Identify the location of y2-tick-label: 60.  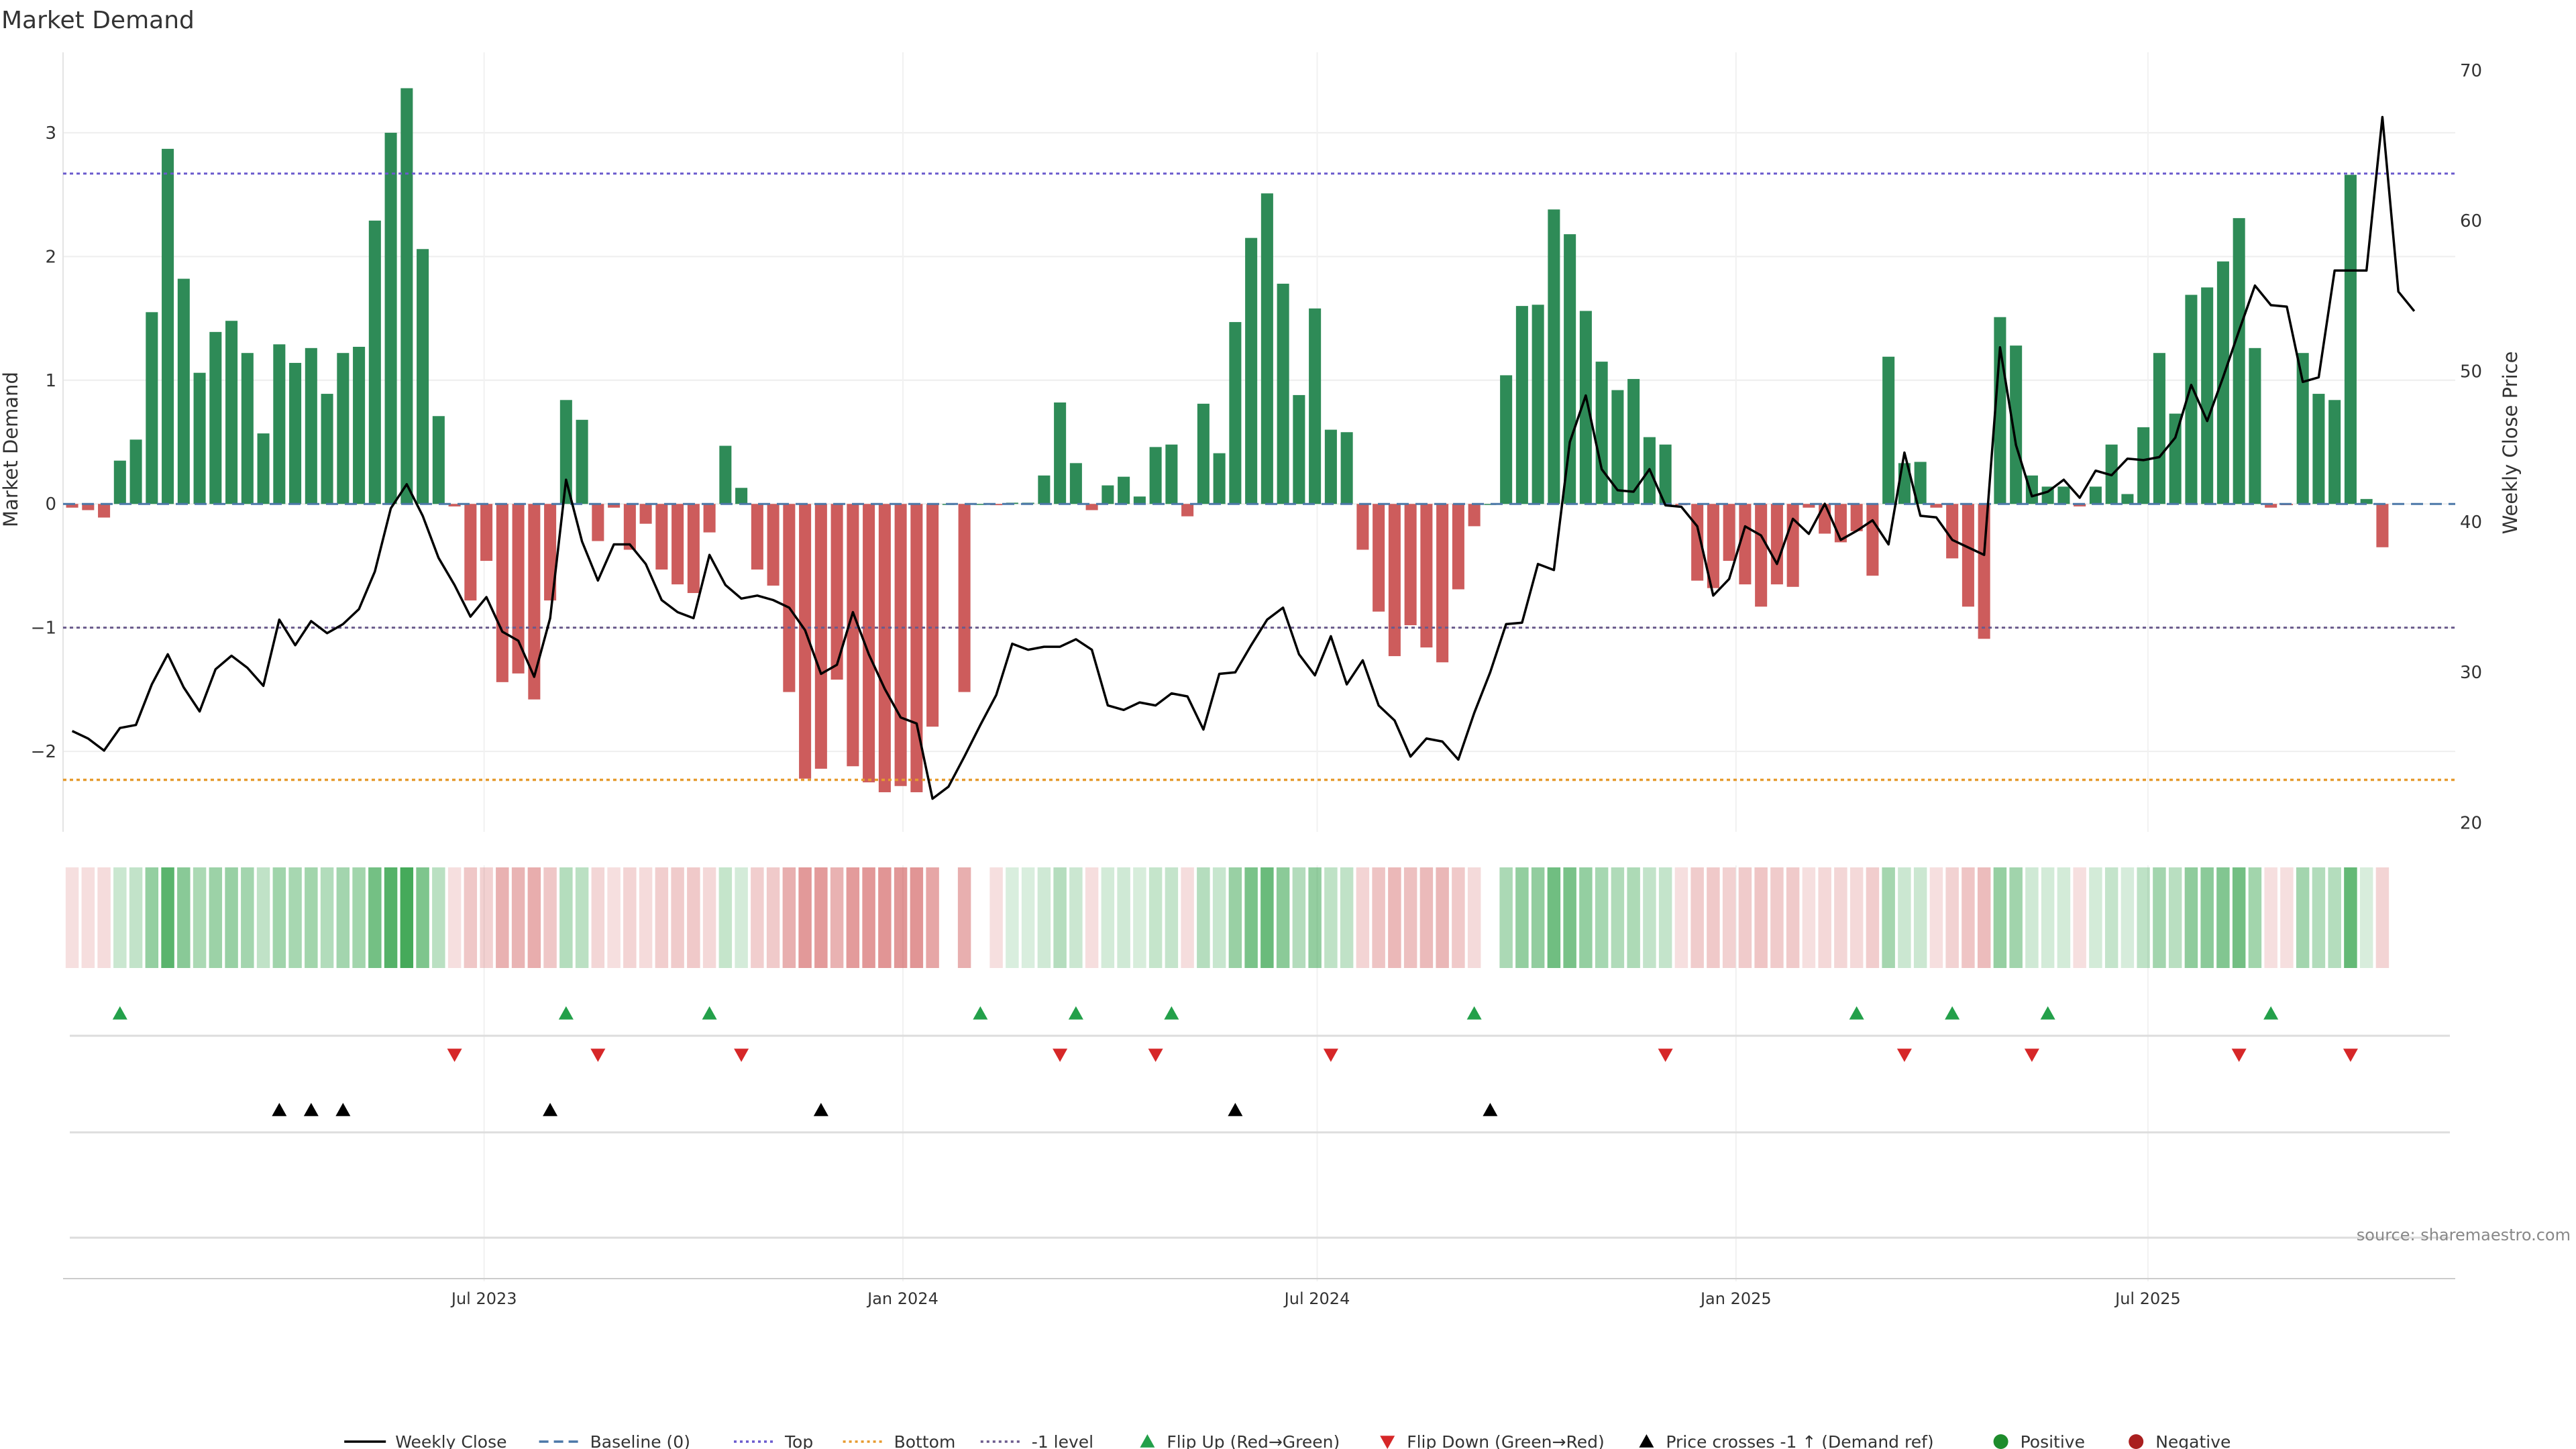
(2471, 221).